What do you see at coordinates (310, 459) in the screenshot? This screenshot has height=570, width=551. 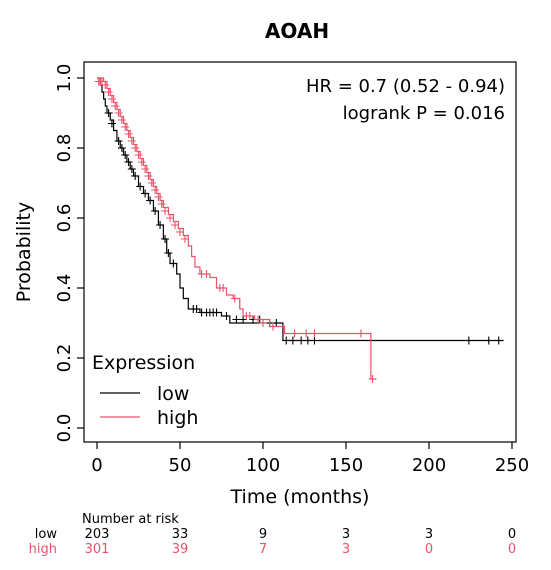 I see `x-axis: 0 50 100 150 200 250` at bounding box center [310, 459].